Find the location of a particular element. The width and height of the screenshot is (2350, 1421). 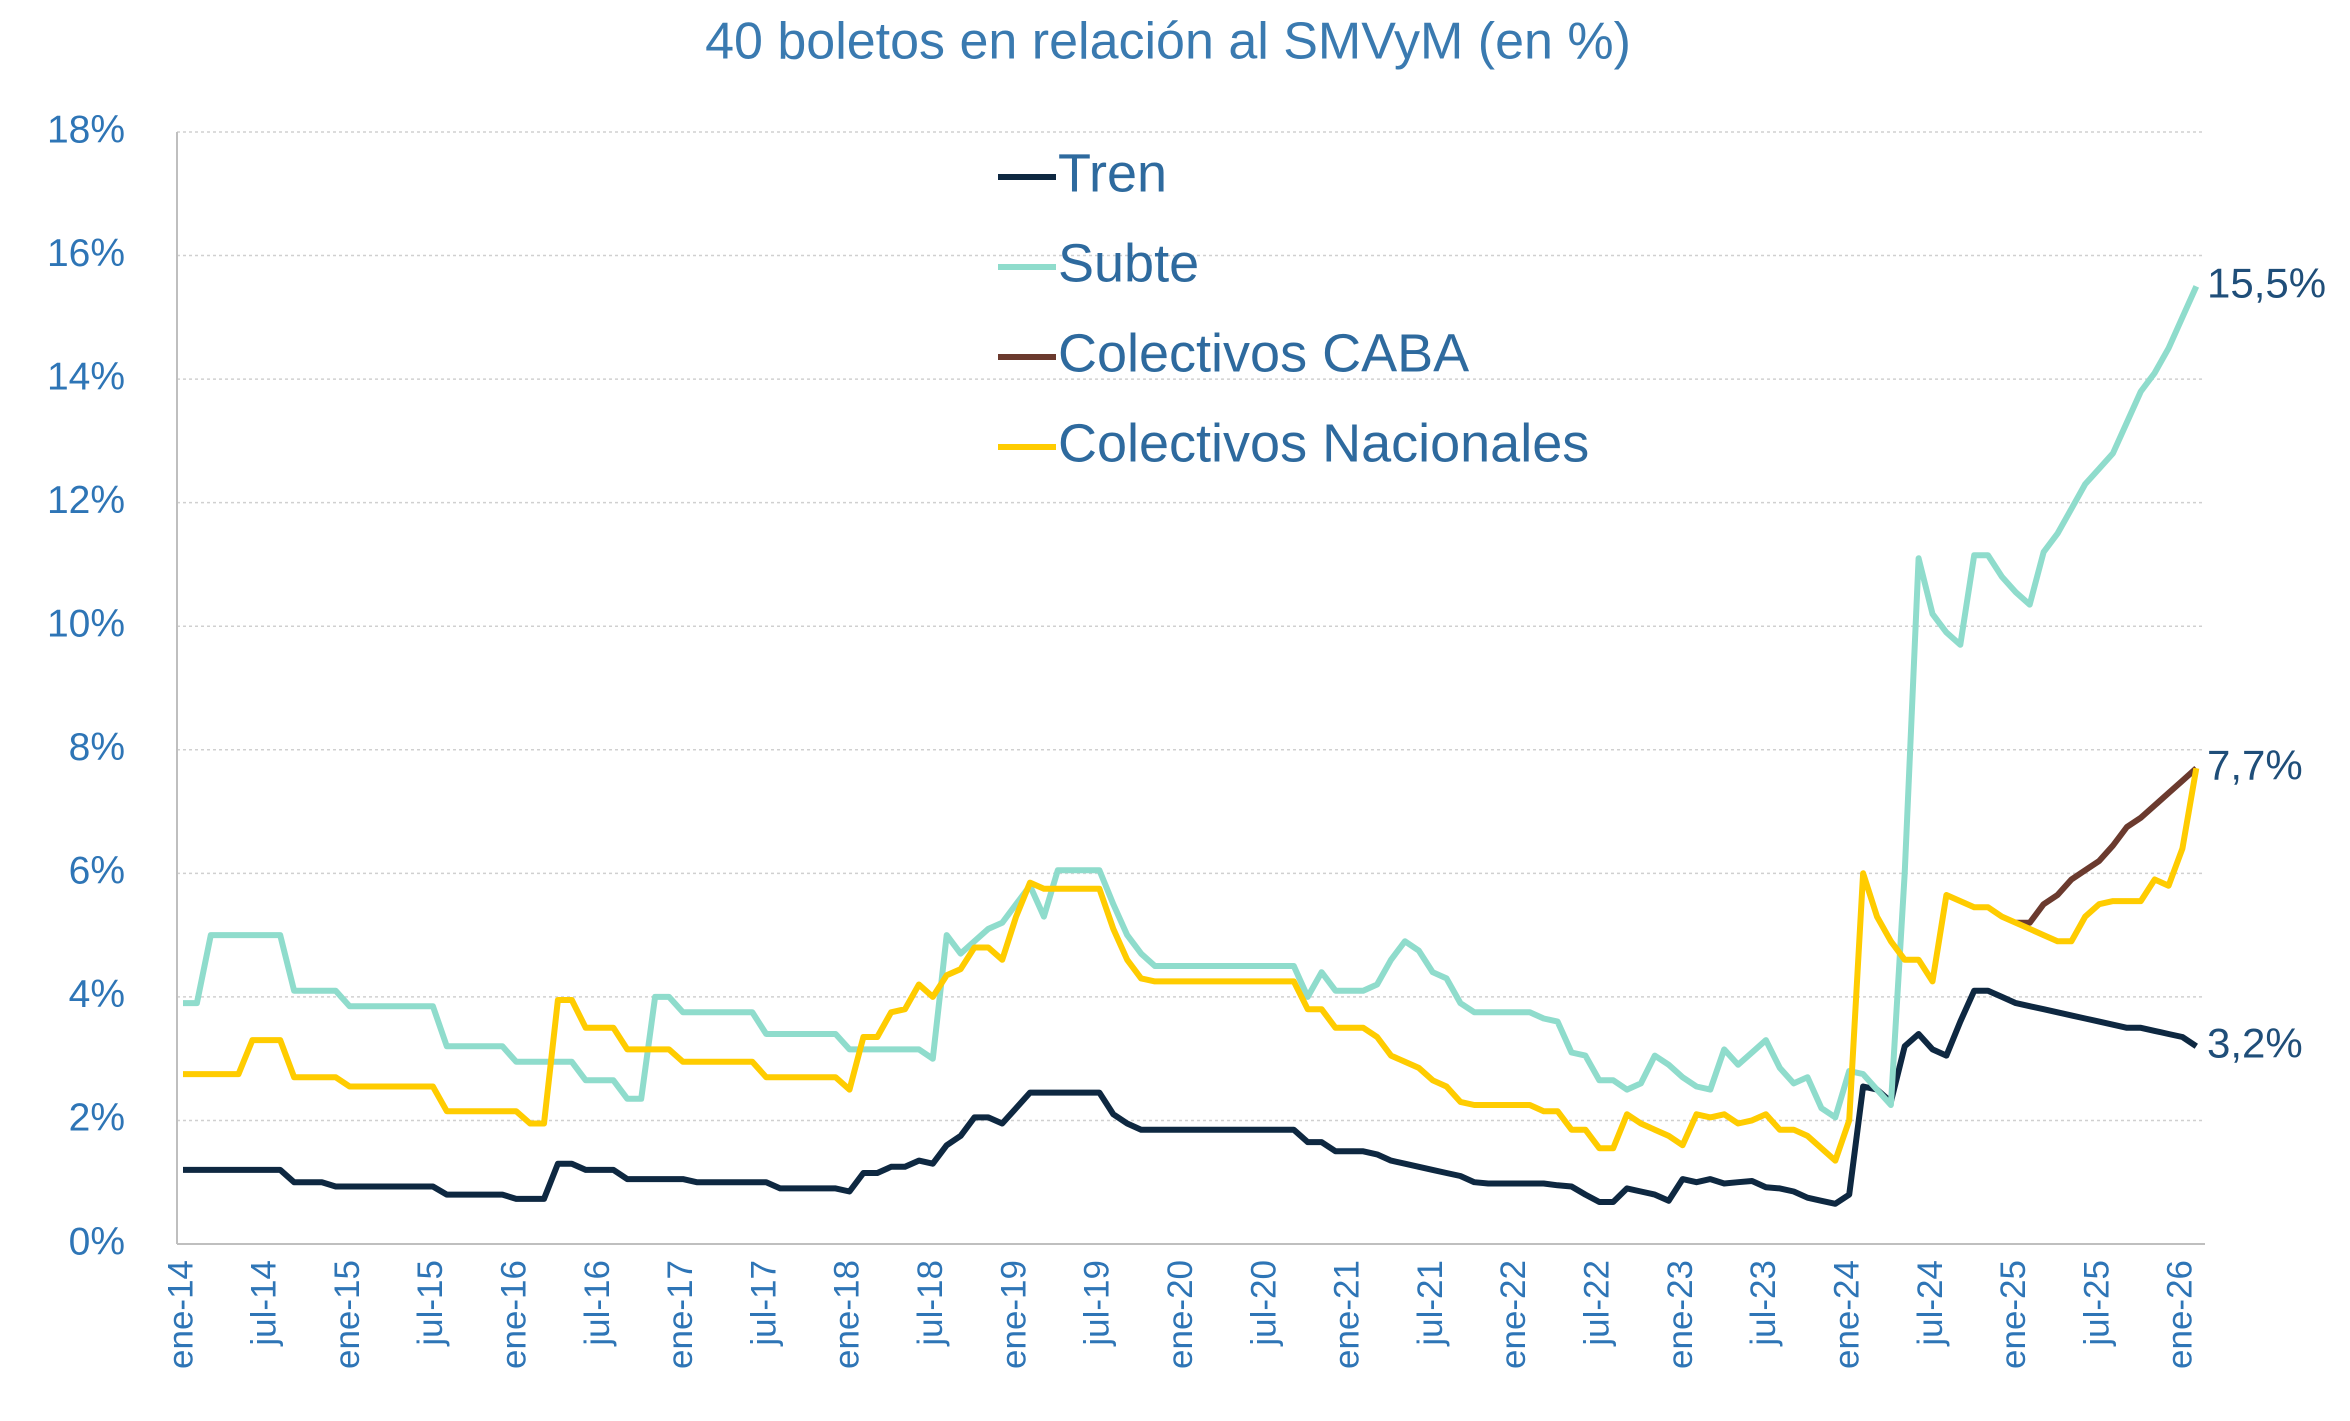

x-tick-label: jul-18 is located at coordinates (930, 1303).